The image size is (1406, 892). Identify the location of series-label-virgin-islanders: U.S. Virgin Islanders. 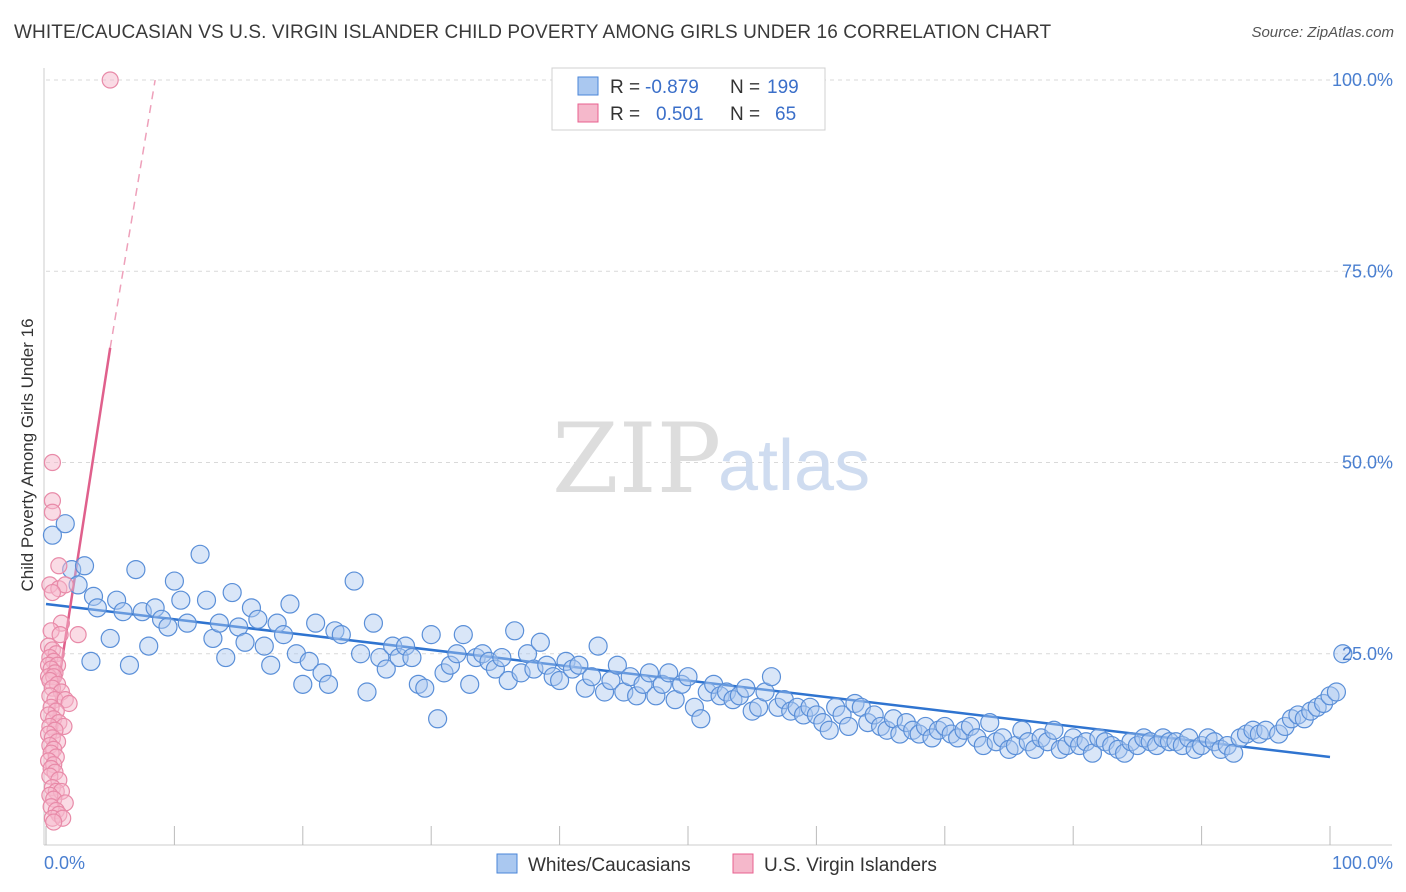
(850, 865).